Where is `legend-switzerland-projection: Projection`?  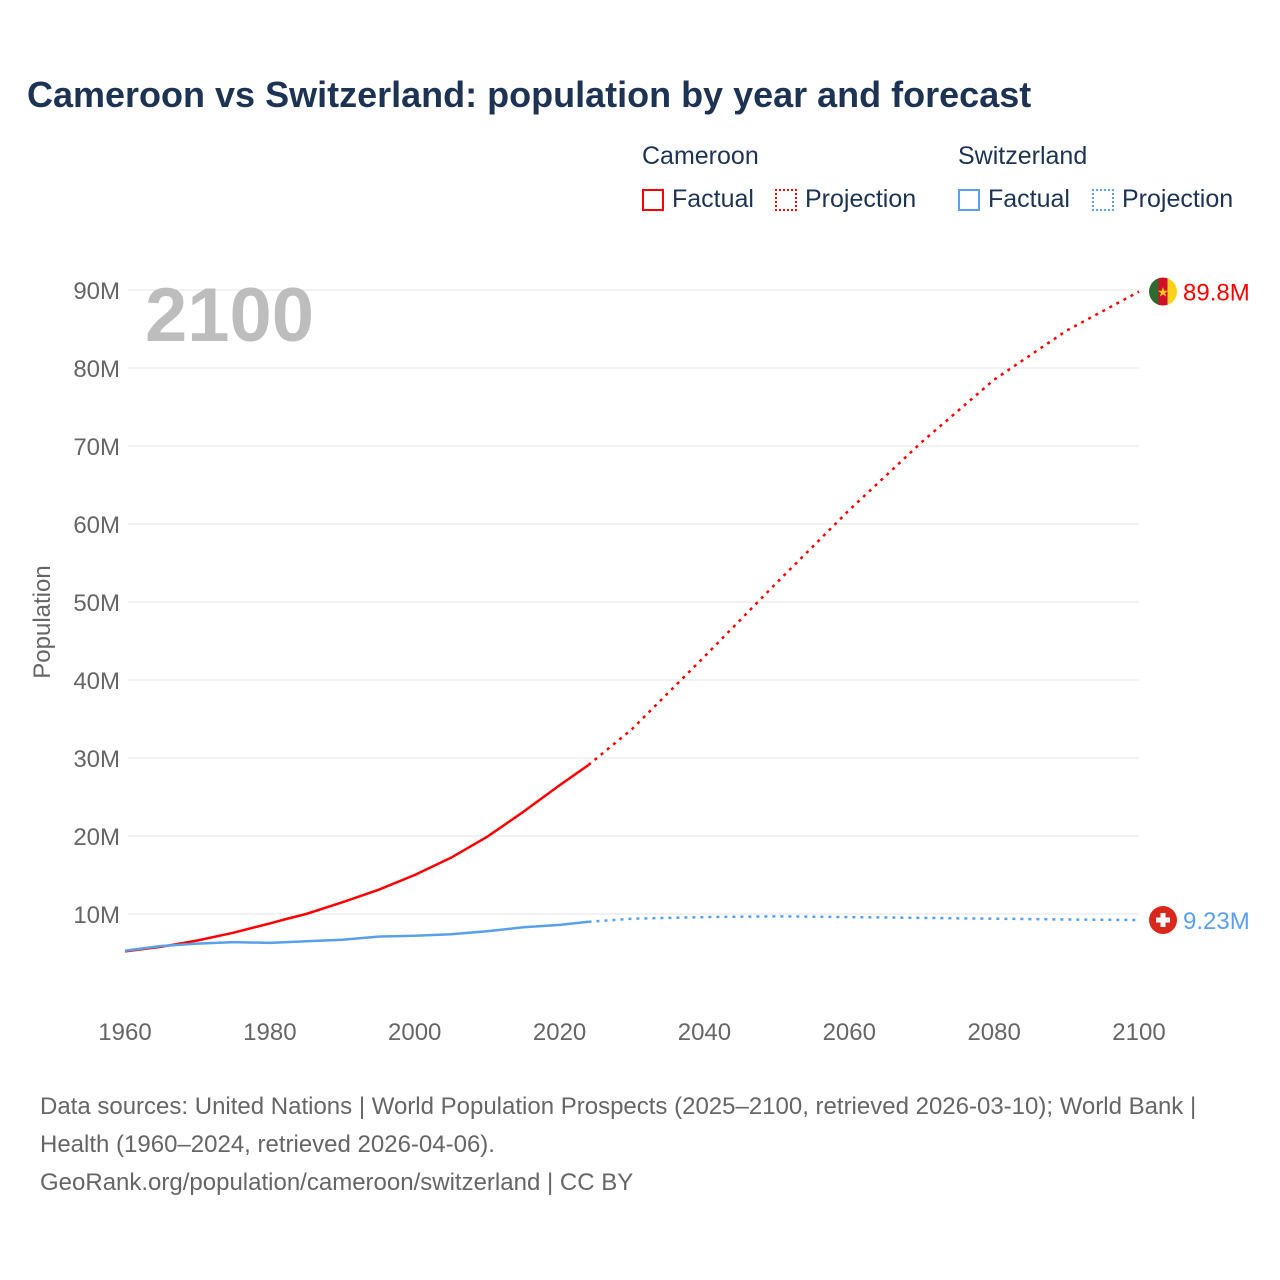 legend-switzerland-projection: Projection is located at coordinates (1162, 199).